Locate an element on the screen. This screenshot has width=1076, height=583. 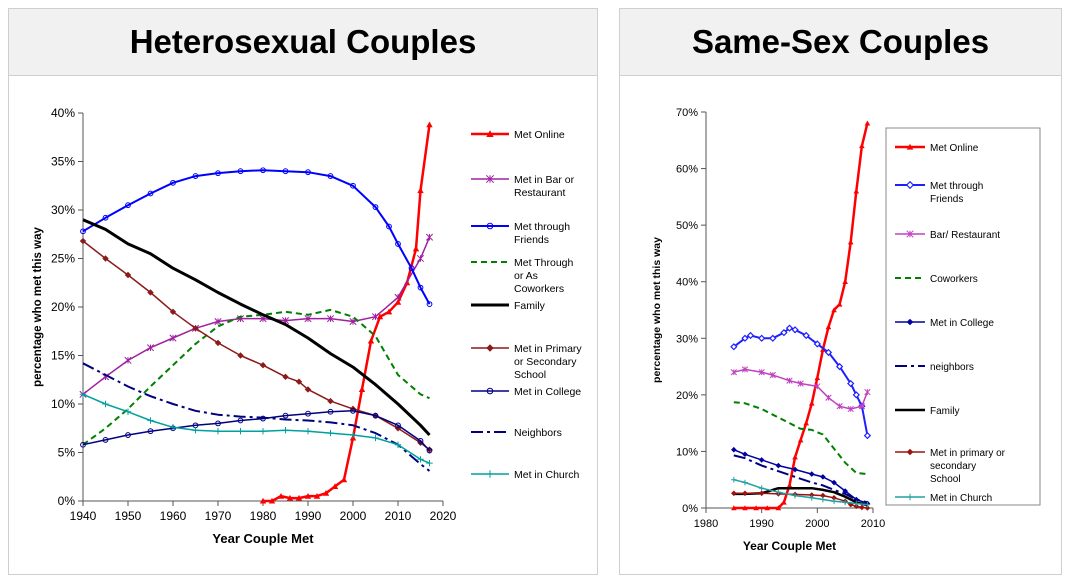
legend-label: Met in Primary is located at coordinates (548, 349).